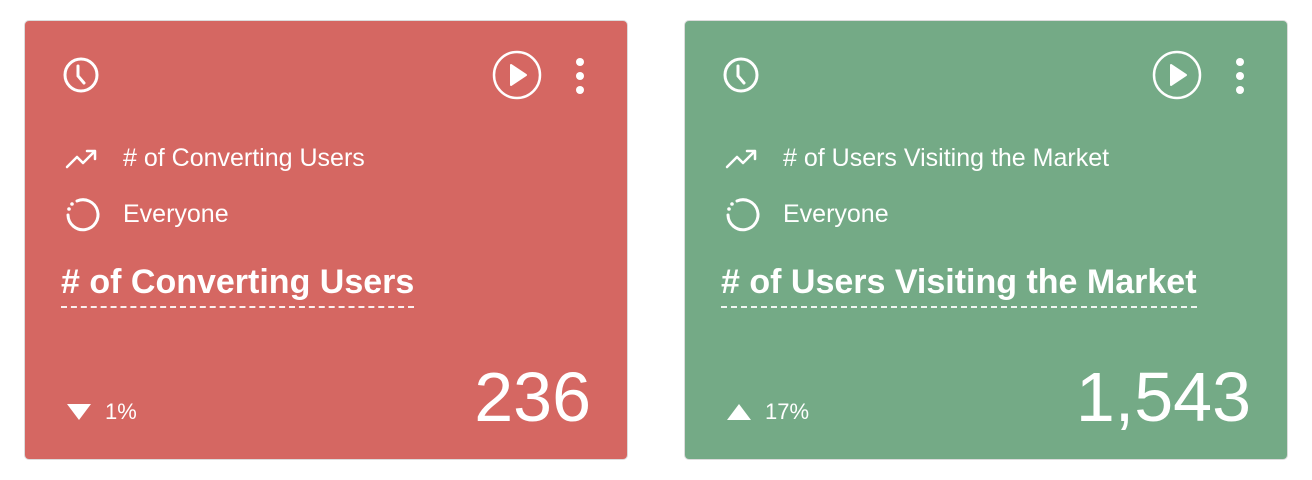 This screenshot has height=480, width=1312. What do you see at coordinates (946, 157) in the screenshot?
I see `metric-label: # of Users Visiting the Market` at bounding box center [946, 157].